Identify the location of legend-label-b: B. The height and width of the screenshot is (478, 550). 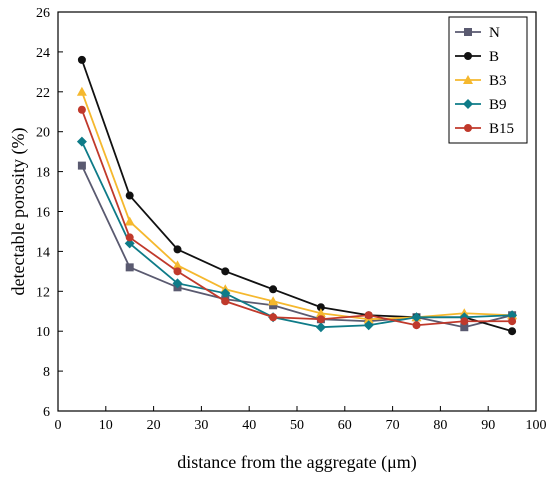
(494, 57).